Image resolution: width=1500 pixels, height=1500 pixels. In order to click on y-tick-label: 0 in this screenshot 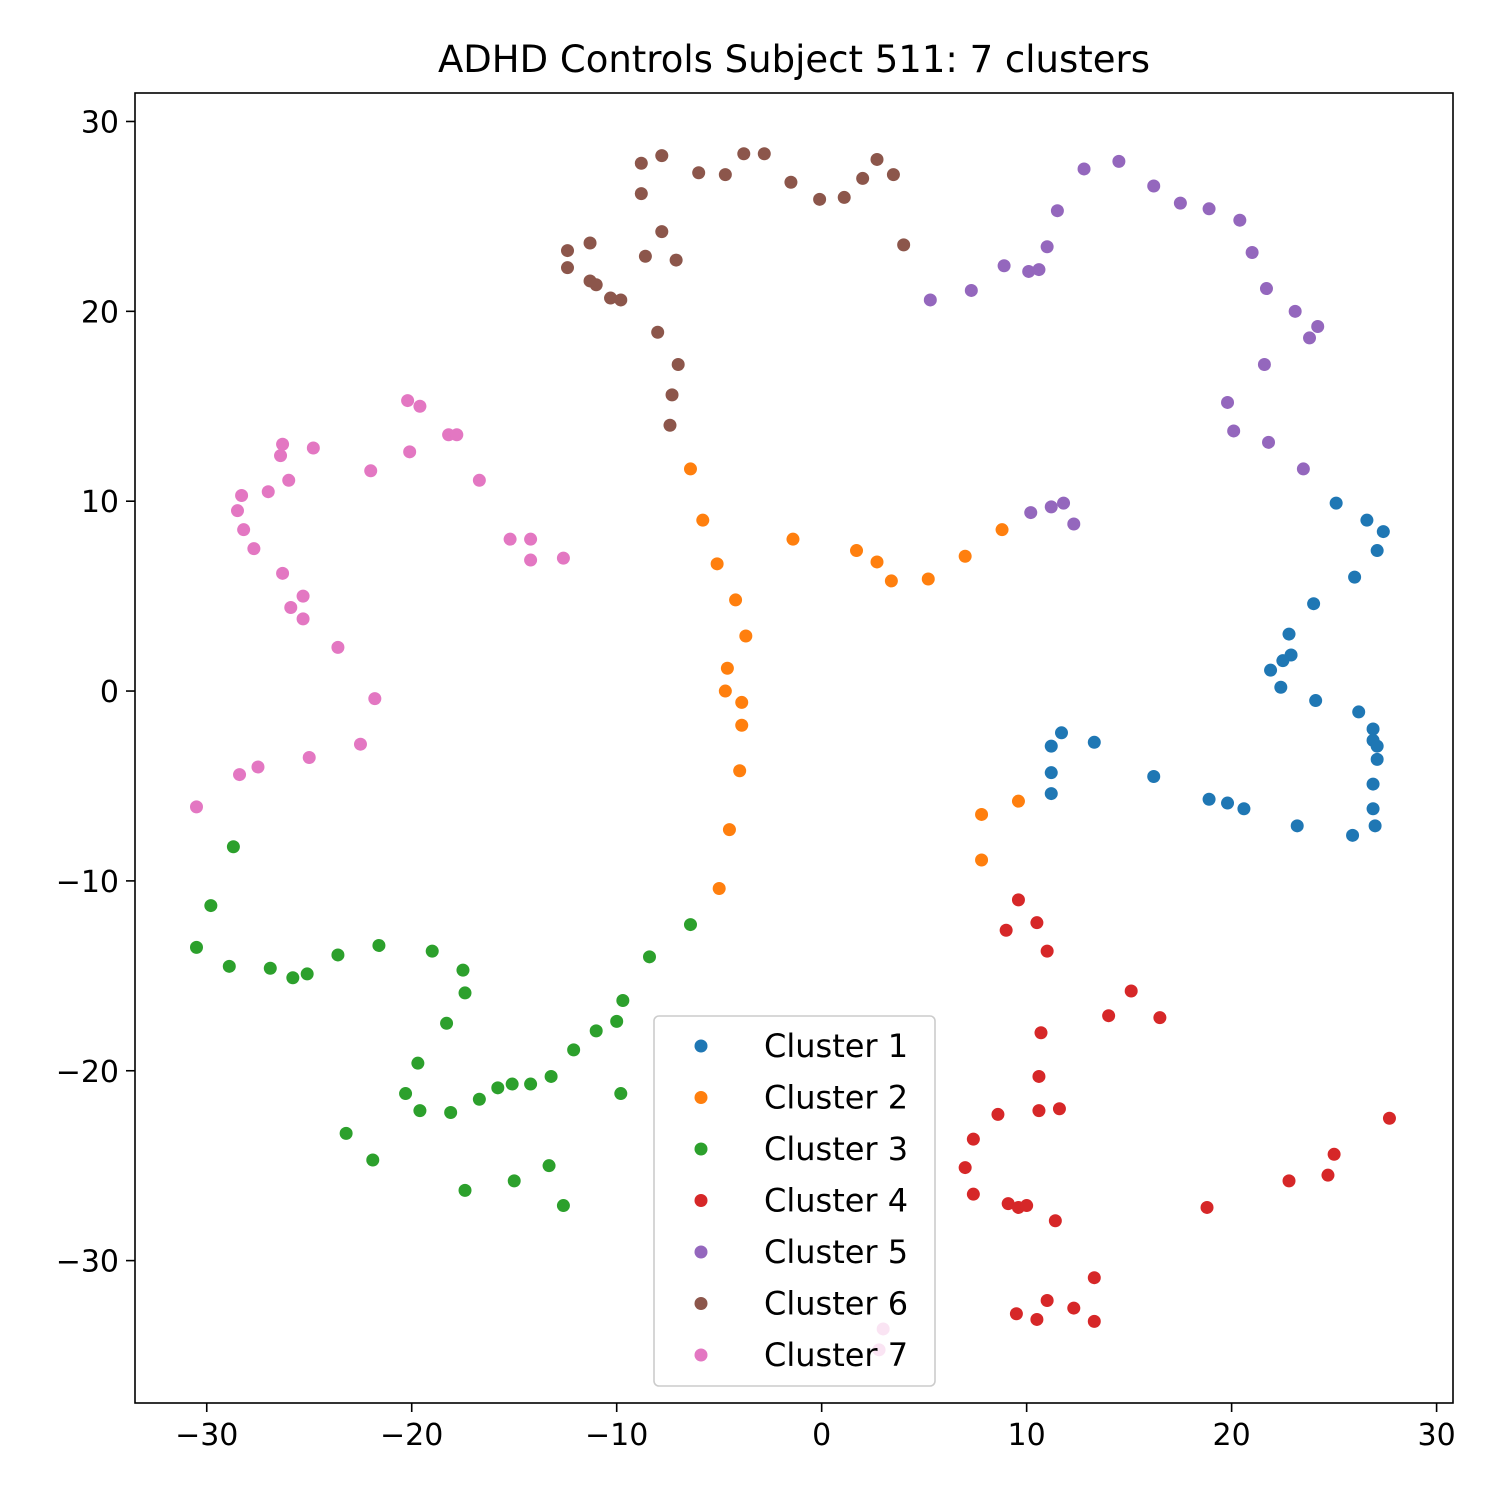, I will do `click(109, 692)`.